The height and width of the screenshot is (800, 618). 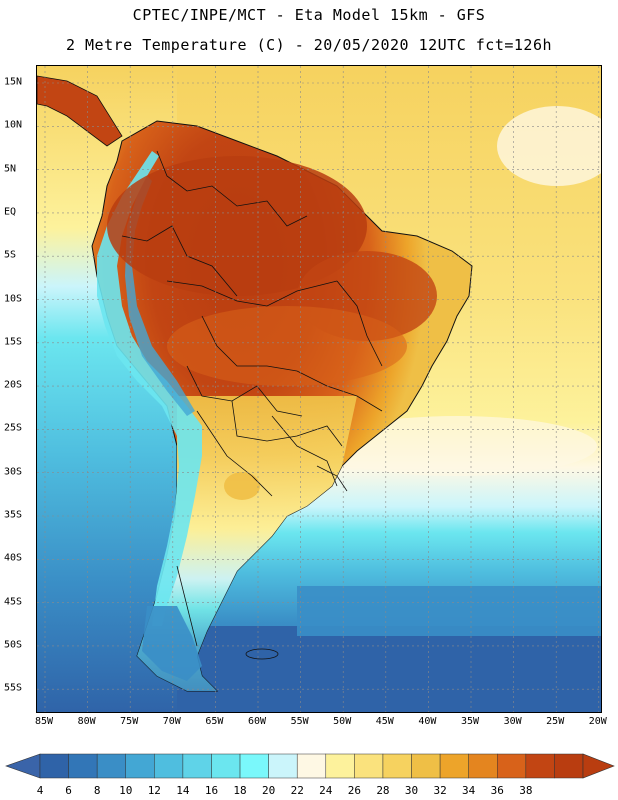 I want to click on temperature-colorbar, so click(x=309, y=776).